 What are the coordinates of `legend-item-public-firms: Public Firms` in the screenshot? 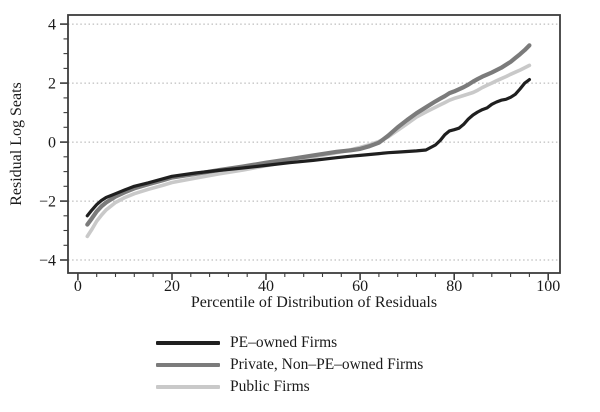 It's located at (289, 387).